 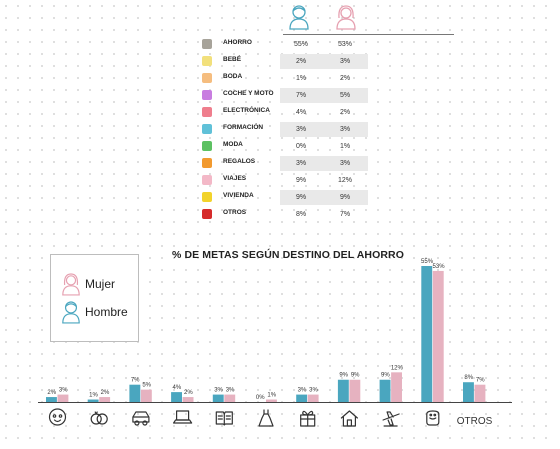 I want to click on category-label: FORMACIÓN, so click(x=243, y=127).